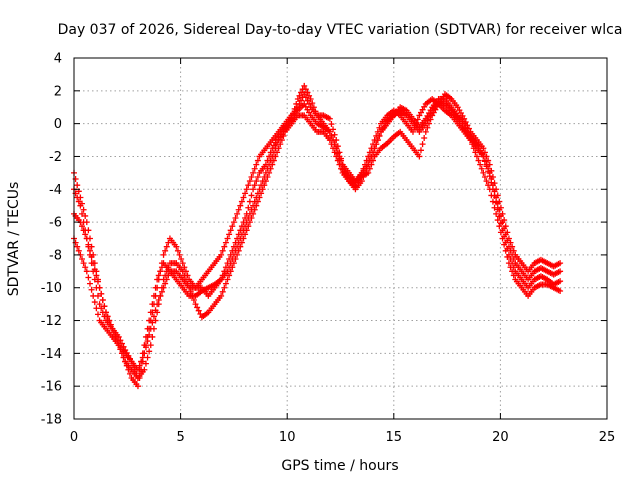 Image resolution: width=640 pixels, height=480 pixels. What do you see at coordinates (51, 321) in the screenshot?
I see `y-tick-label: -12` at bounding box center [51, 321].